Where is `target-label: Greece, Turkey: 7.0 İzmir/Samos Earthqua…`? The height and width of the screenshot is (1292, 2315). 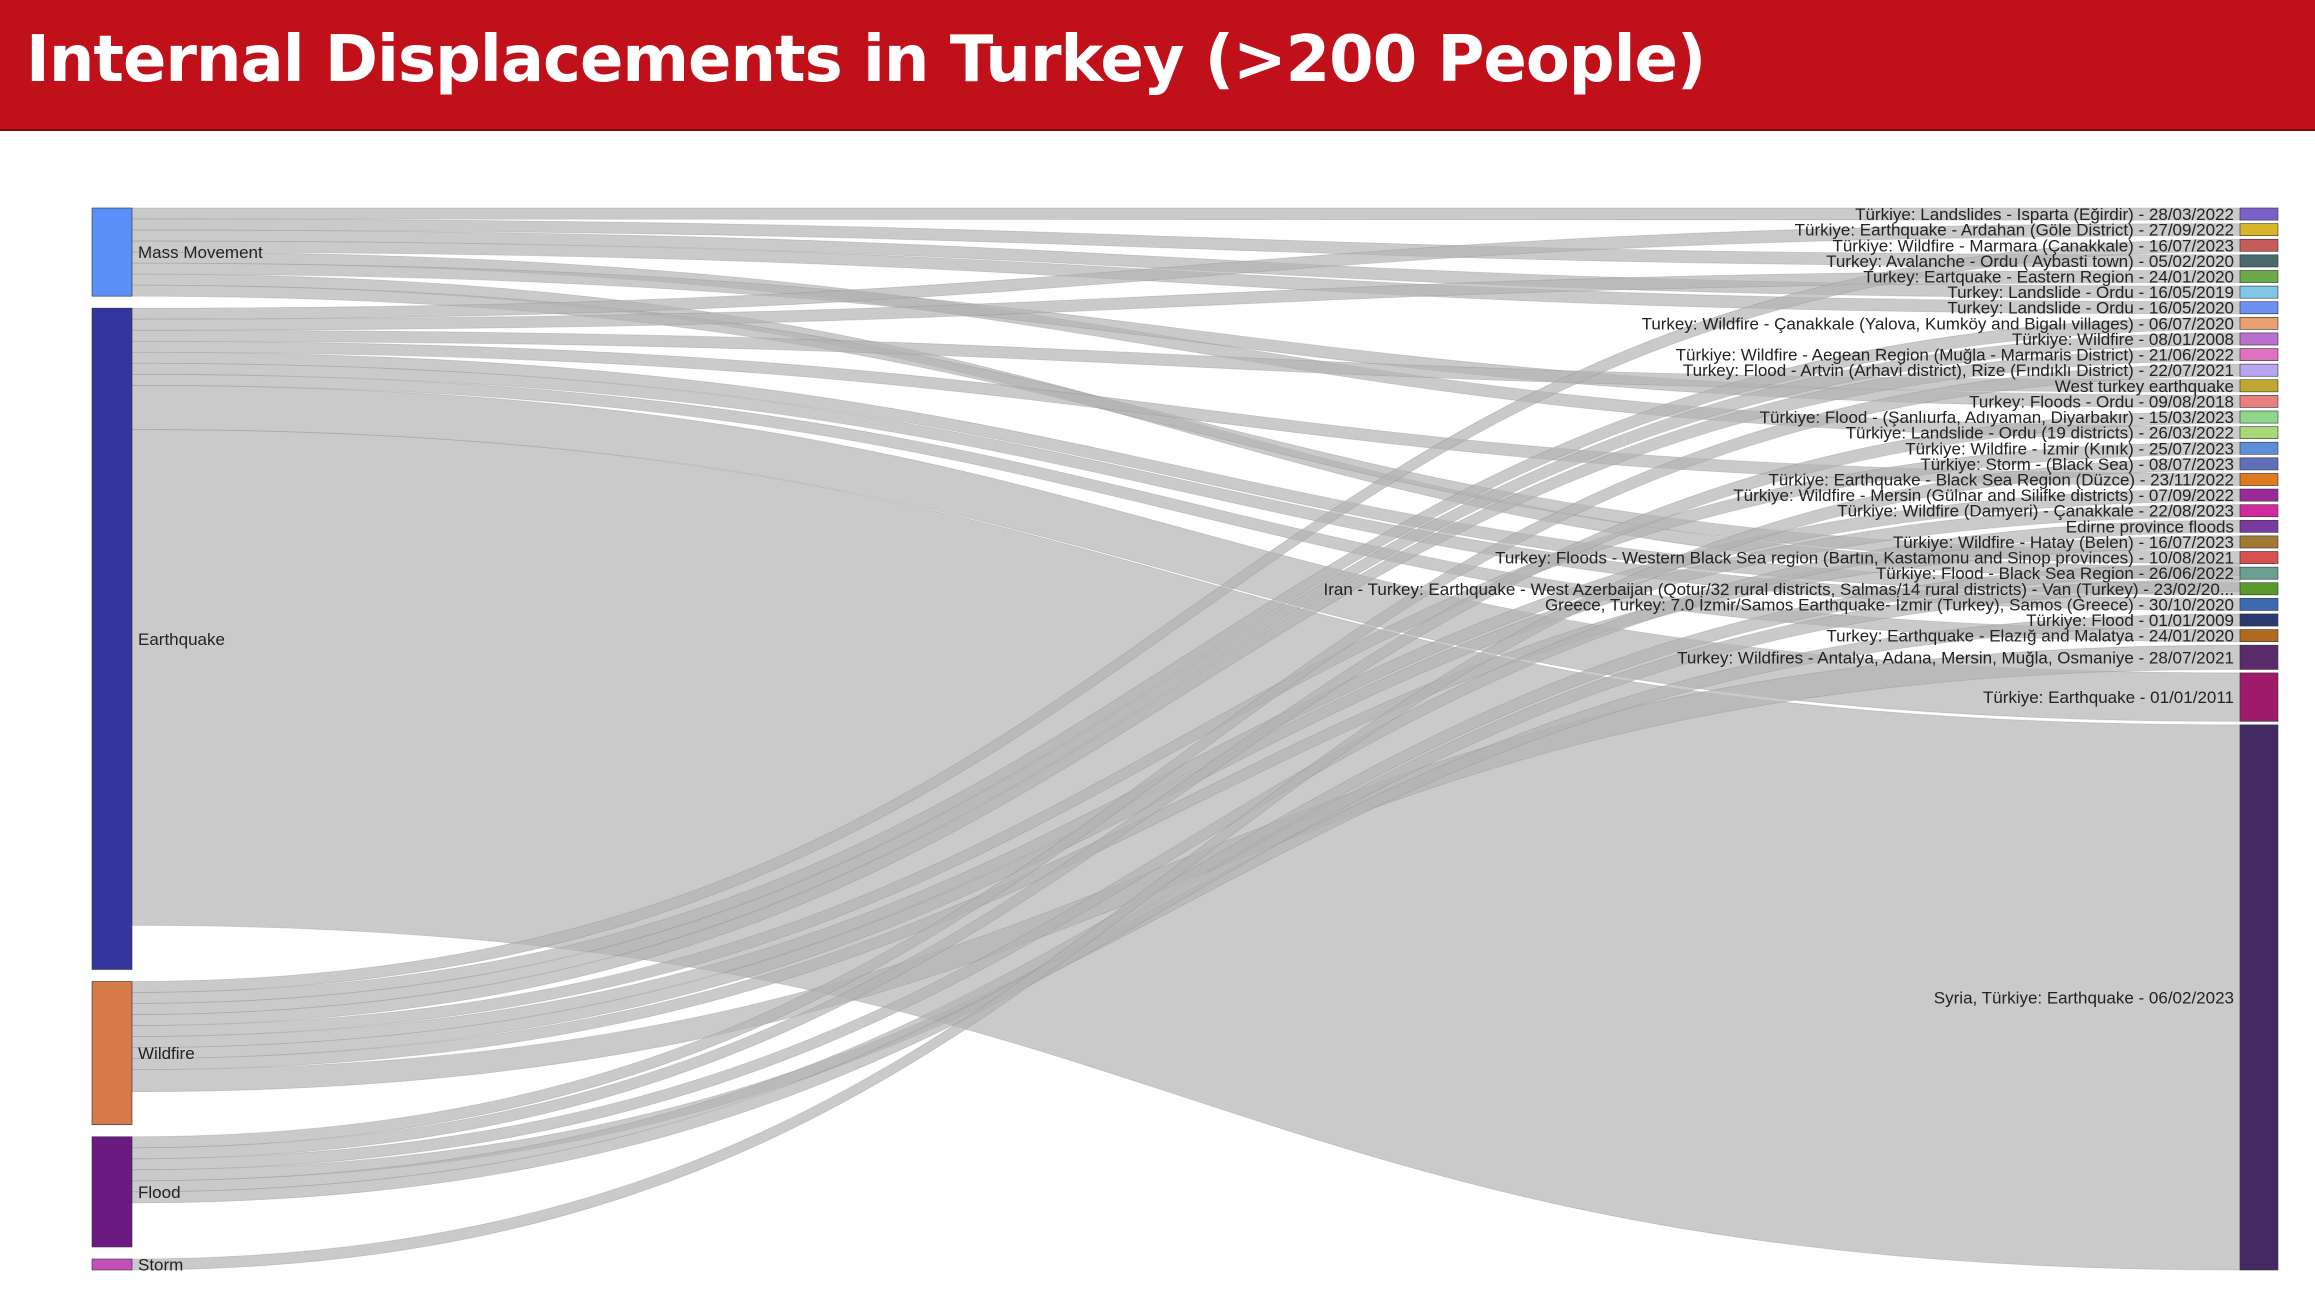
target-label: Greece, Turkey: 7.0 İzmir/Samos Earthqua… is located at coordinates (1889, 604).